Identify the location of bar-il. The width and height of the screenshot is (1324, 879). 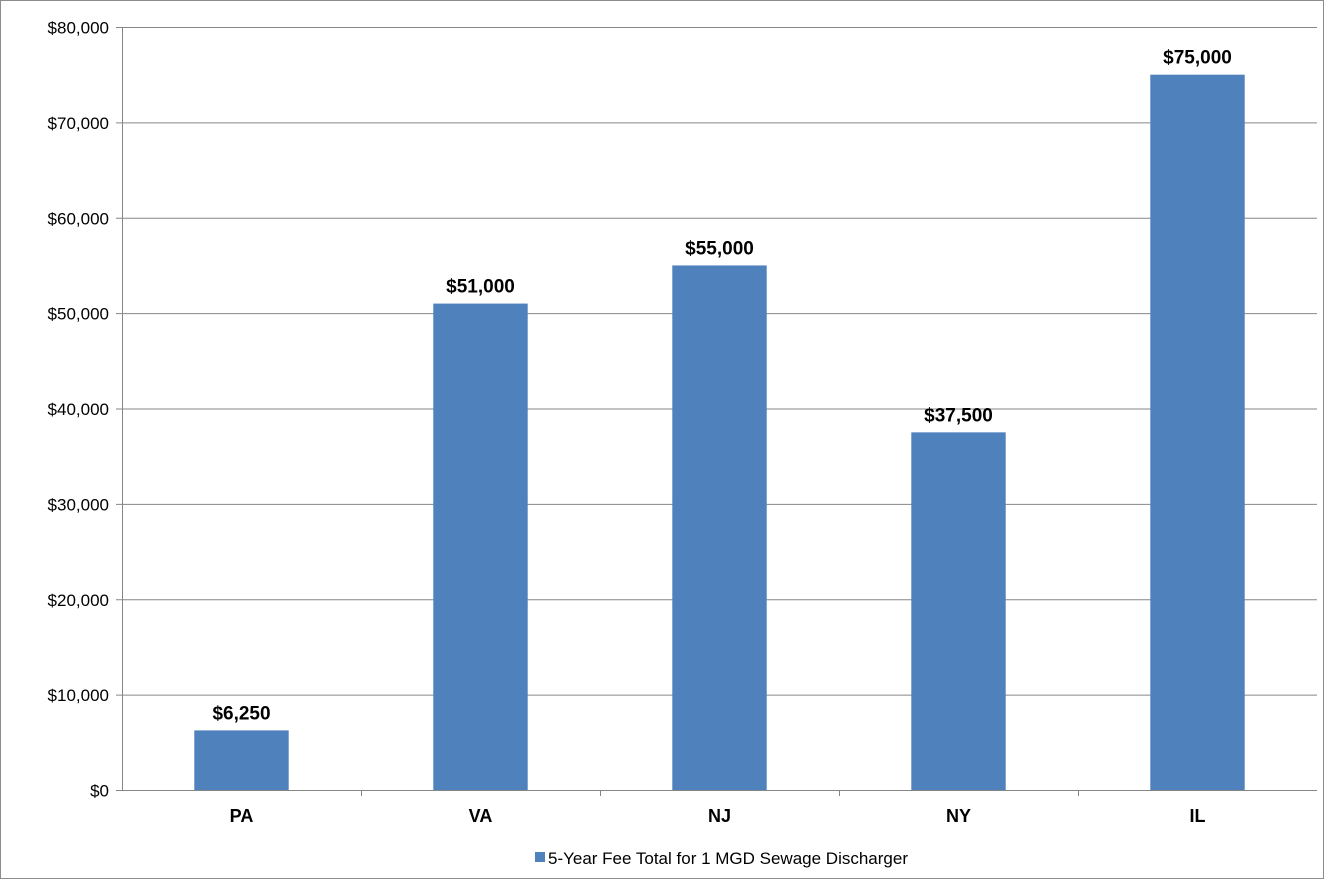
(1197, 432).